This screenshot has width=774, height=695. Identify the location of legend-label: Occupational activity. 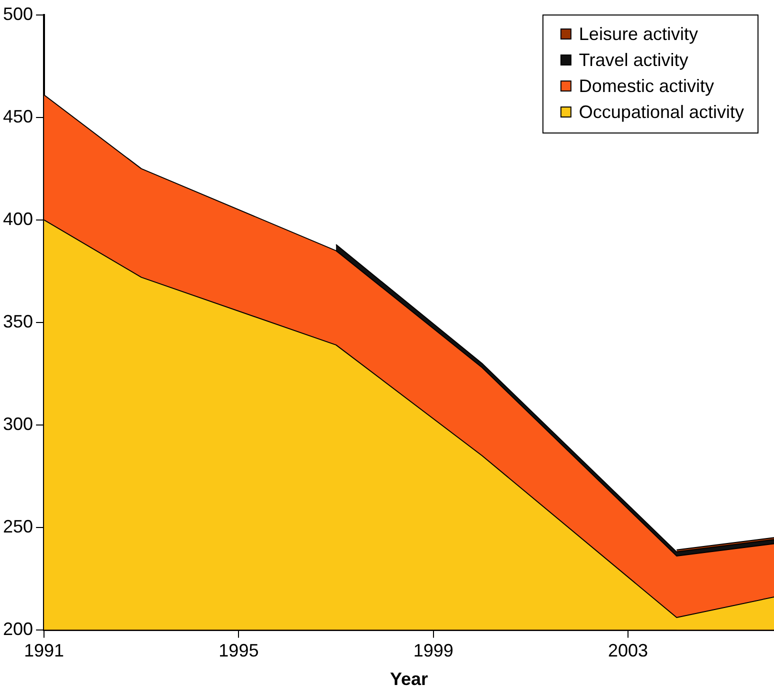
(661, 112).